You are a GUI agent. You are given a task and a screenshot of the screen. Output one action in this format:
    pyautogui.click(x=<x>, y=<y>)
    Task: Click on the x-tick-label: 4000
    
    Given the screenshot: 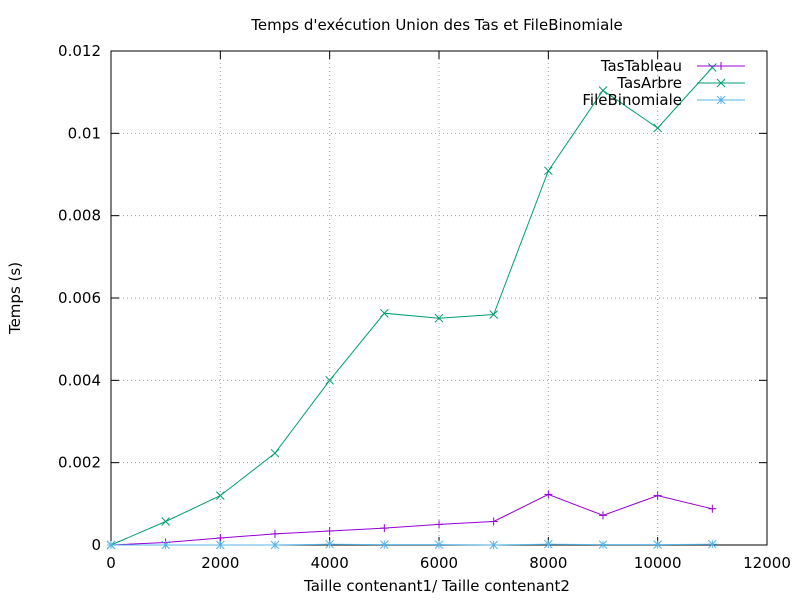 What is the action you would take?
    pyautogui.click(x=330, y=563)
    